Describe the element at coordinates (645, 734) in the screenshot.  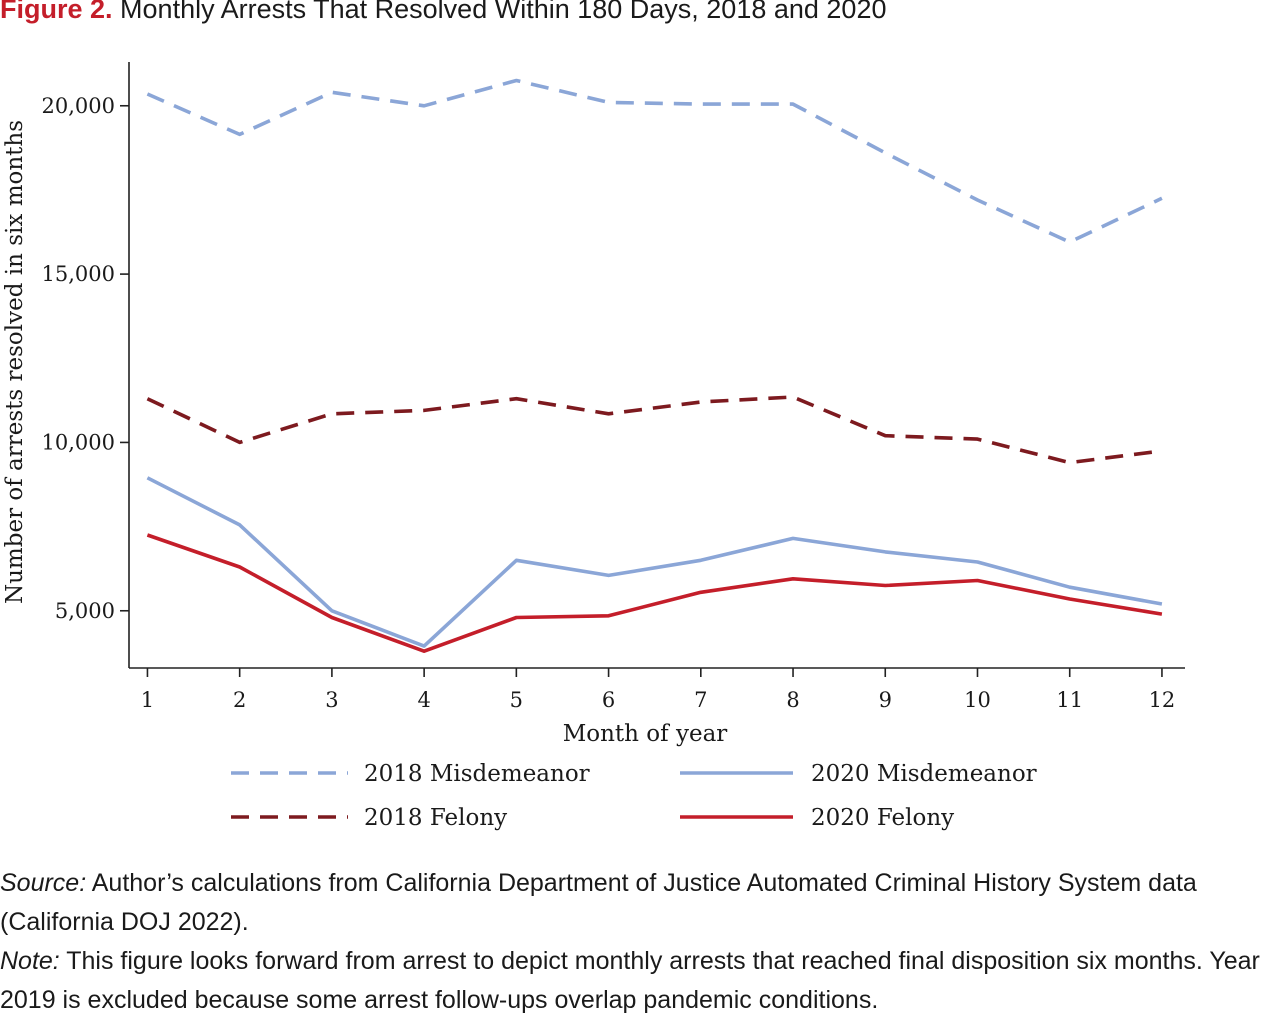
I see `x-axis-title: Month of year` at that location.